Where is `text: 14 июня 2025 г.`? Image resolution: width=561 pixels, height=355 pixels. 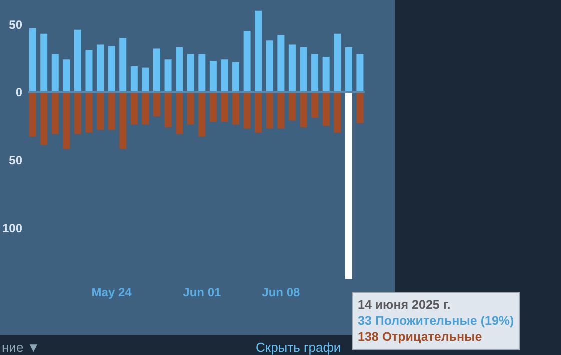
text: 14 июня 2025 г. is located at coordinates (405, 305).